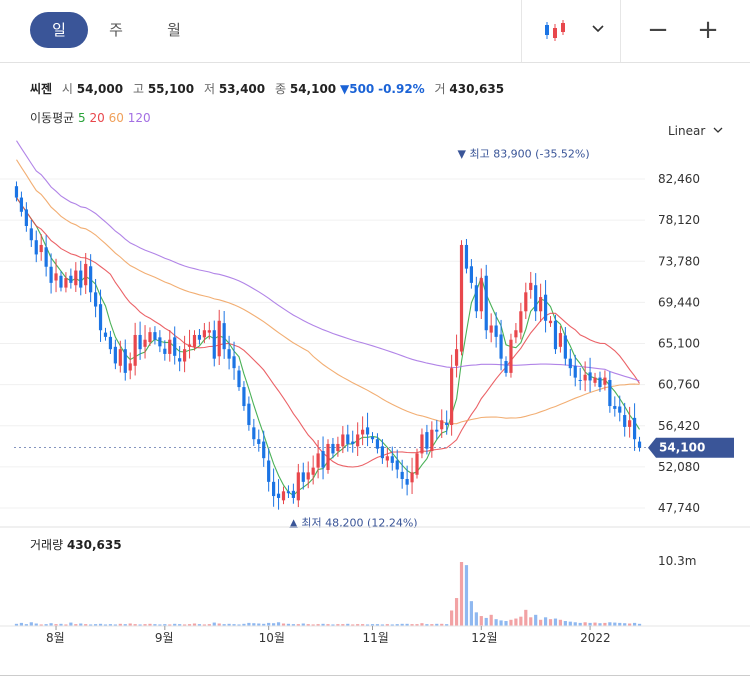 This screenshot has width=750, height=678. Describe the element at coordinates (174, 30) in the screenshot. I see `tab-monthly: 월` at that location.